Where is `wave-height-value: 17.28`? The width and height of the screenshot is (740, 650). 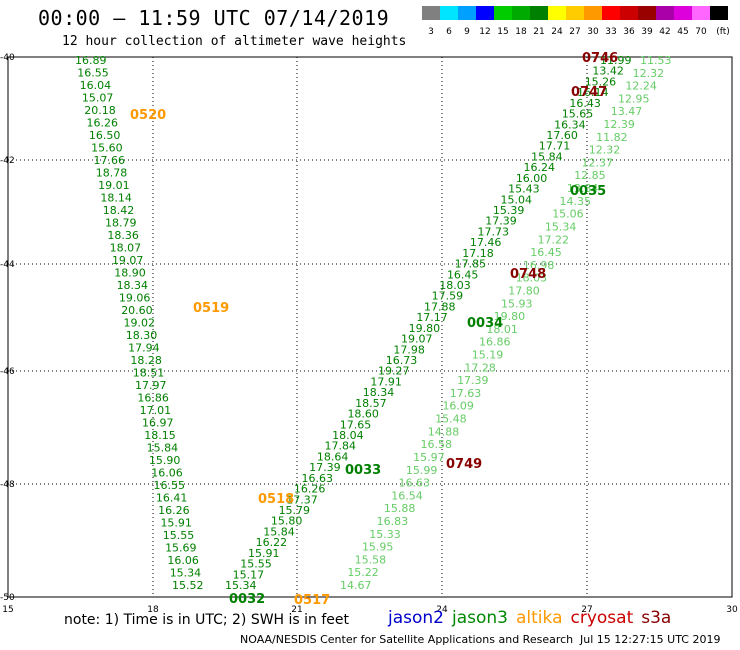 wave-height-value: 17.28 is located at coordinates (480, 367).